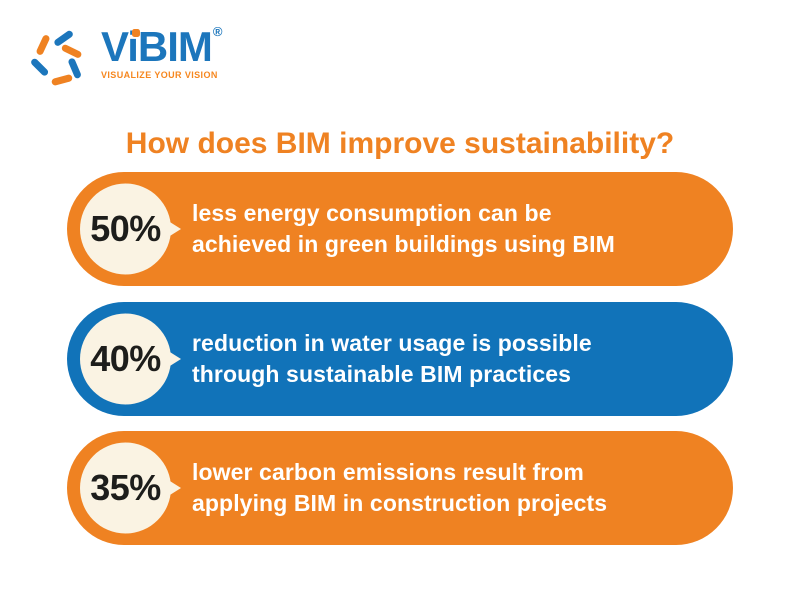 The height and width of the screenshot is (600, 800). What do you see at coordinates (392, 343) in the screenshot?
I see `stat-text-line: reduction in water usage is possible` at bounding box center [392, 343].